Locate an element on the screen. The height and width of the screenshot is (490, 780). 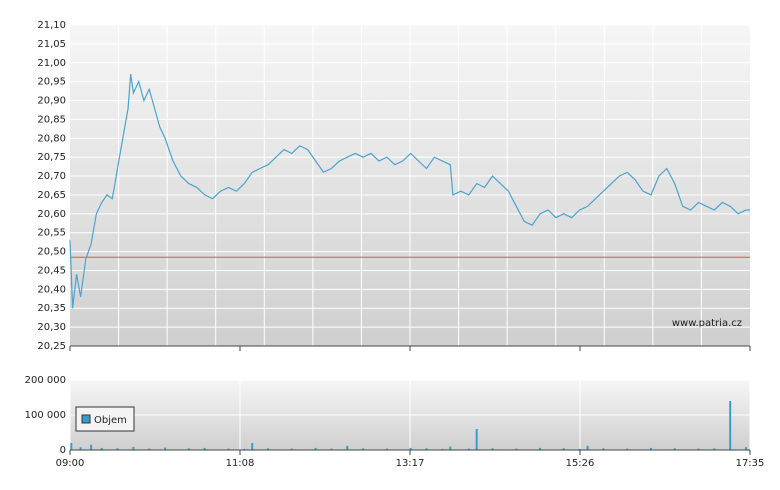
y-tick-label: 21,00 is located at coordinates (51, 63).